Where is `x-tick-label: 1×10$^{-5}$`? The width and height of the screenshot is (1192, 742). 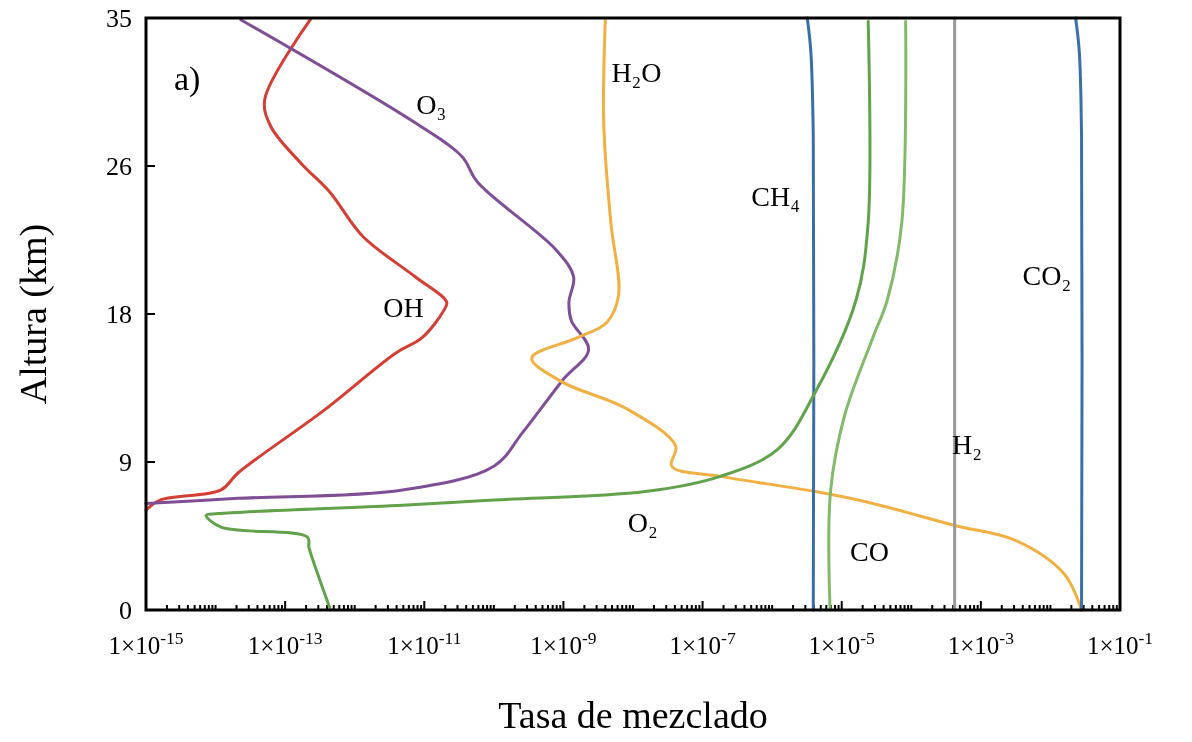 x-tick-label: 1×10$^{-5}$ is located at coordinates (842, 643).